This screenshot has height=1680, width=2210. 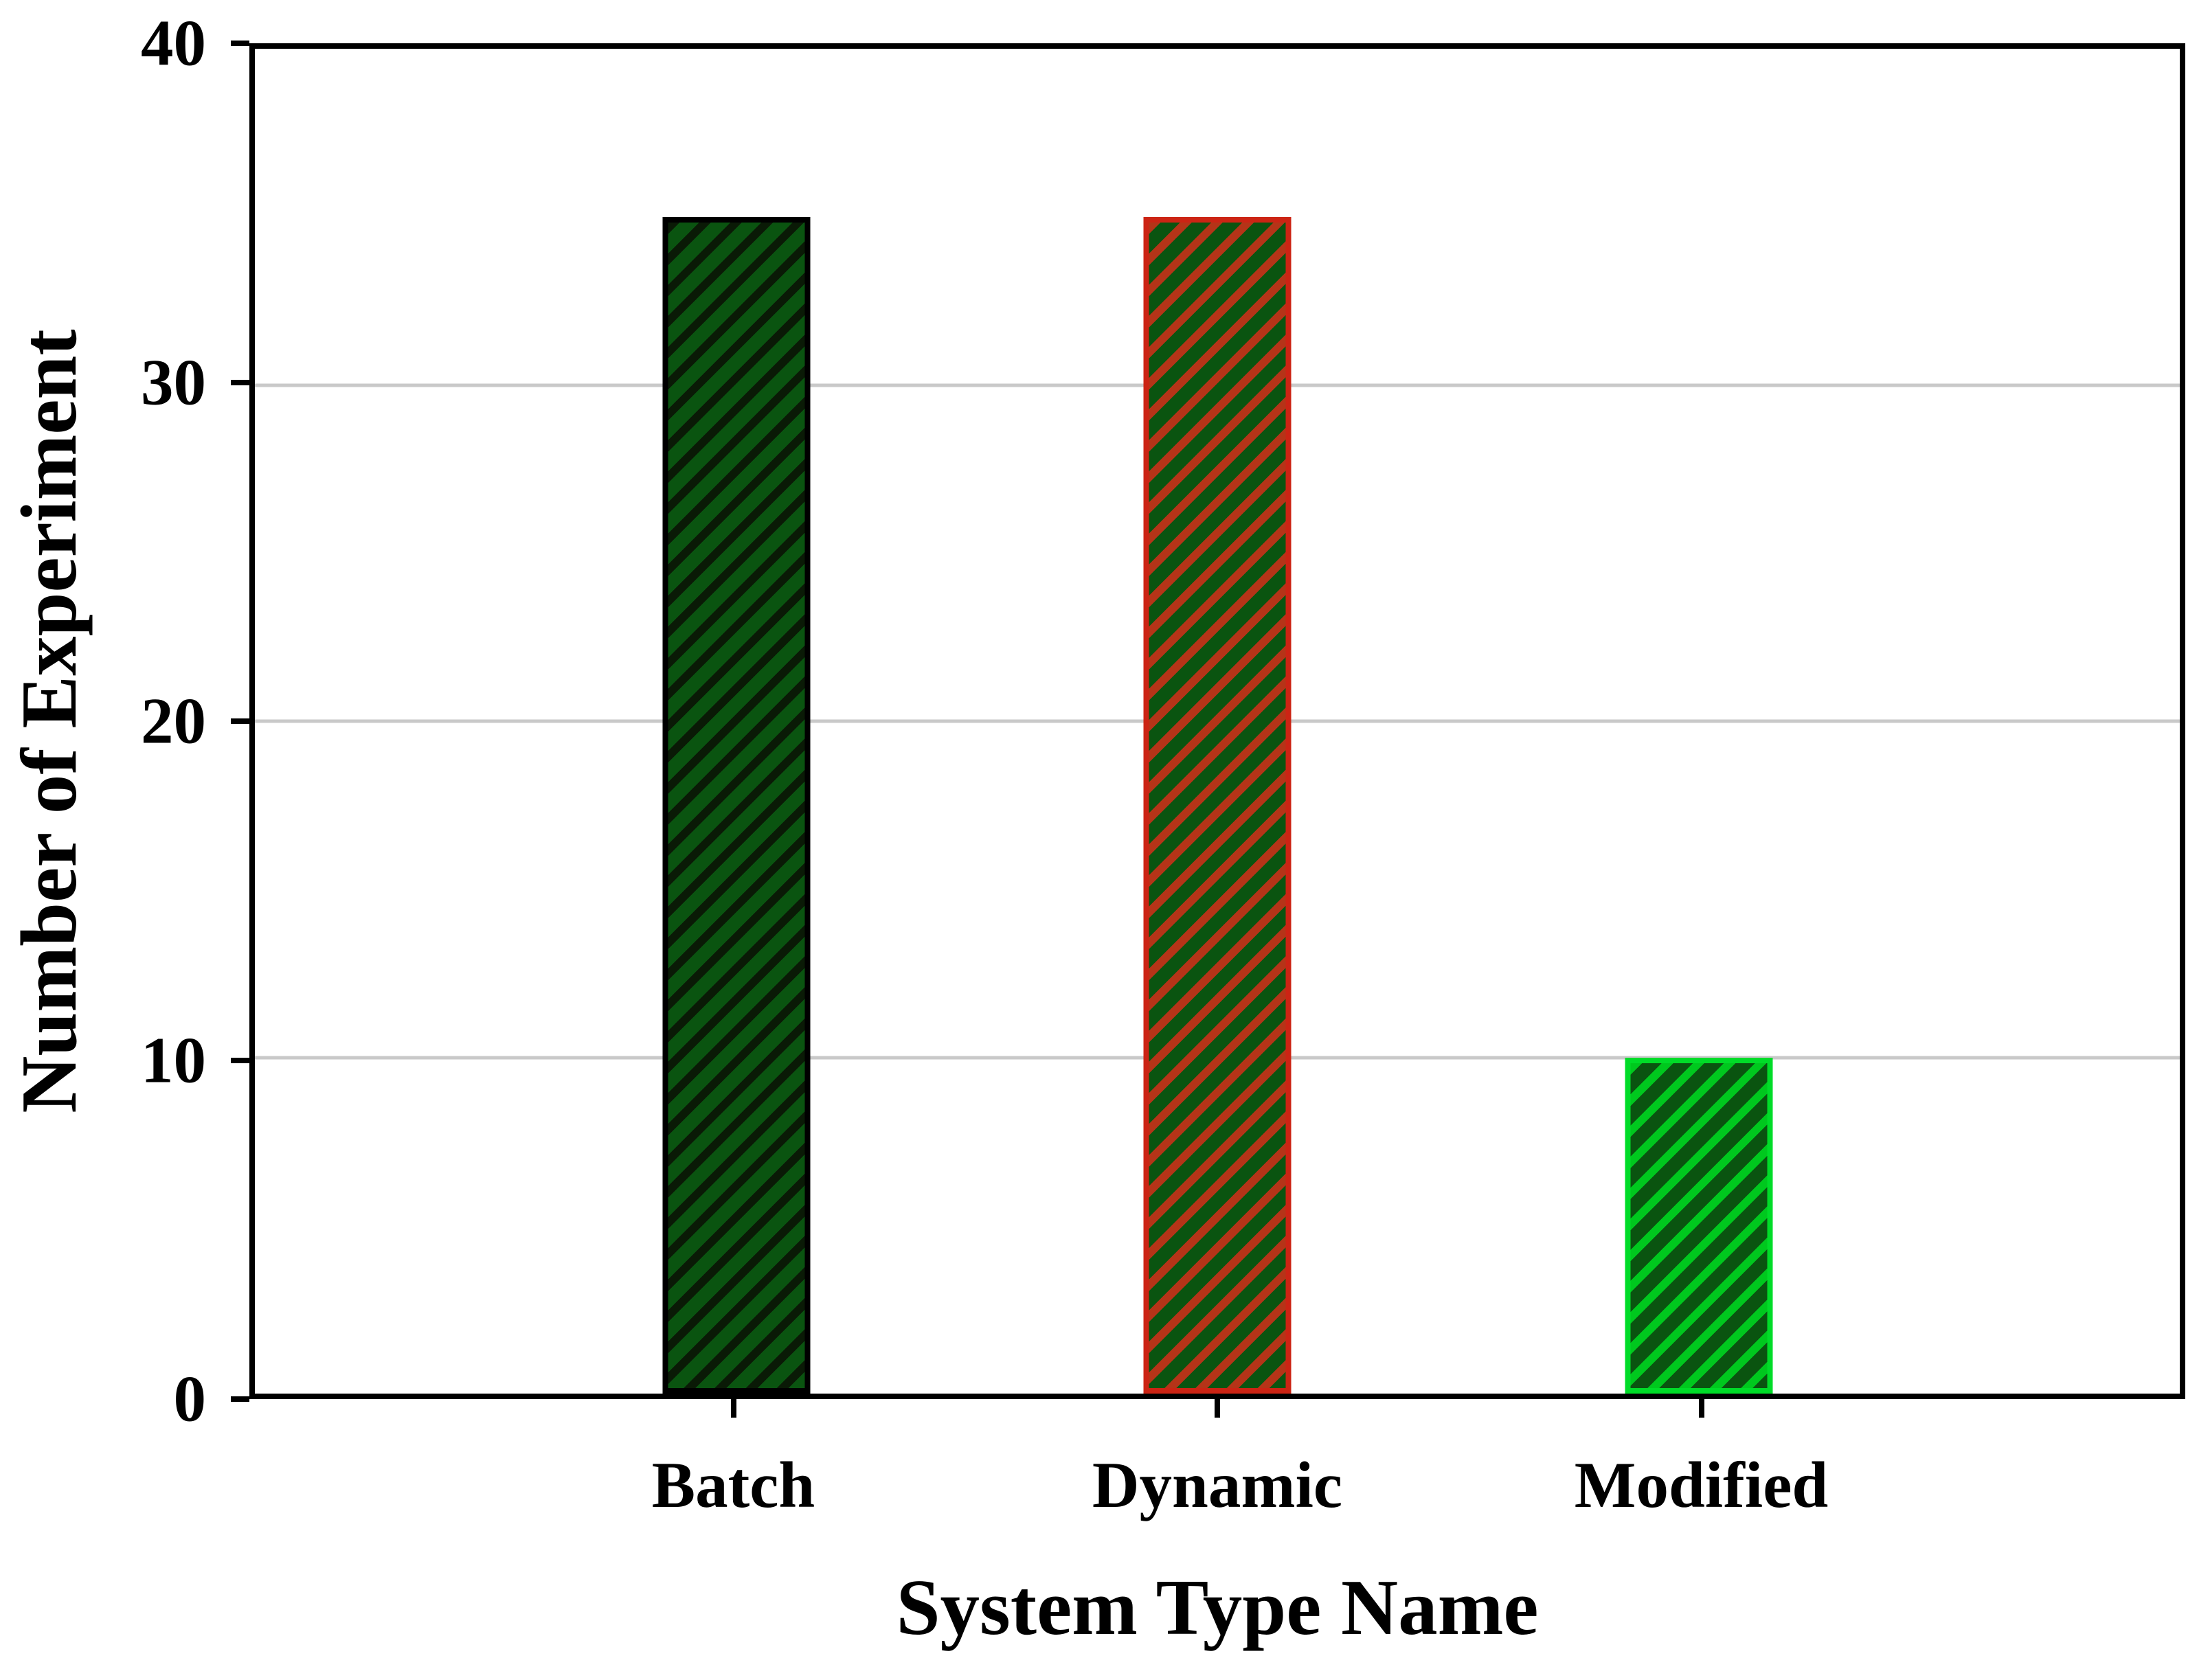 What do you see at coordinates (103, 720) in the screenshot?
I see `y-axis-tick-labels: 0 10 20 30 40` at bounding box center [103, 720].